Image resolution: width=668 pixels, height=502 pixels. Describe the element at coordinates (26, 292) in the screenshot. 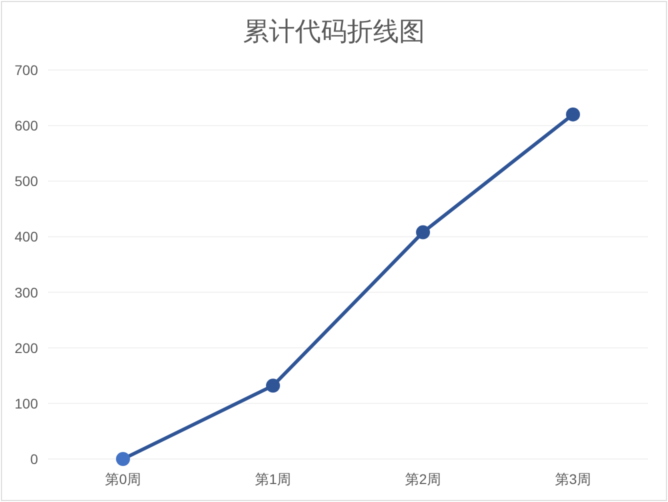

I see `y-tick-label: 300` at that location.